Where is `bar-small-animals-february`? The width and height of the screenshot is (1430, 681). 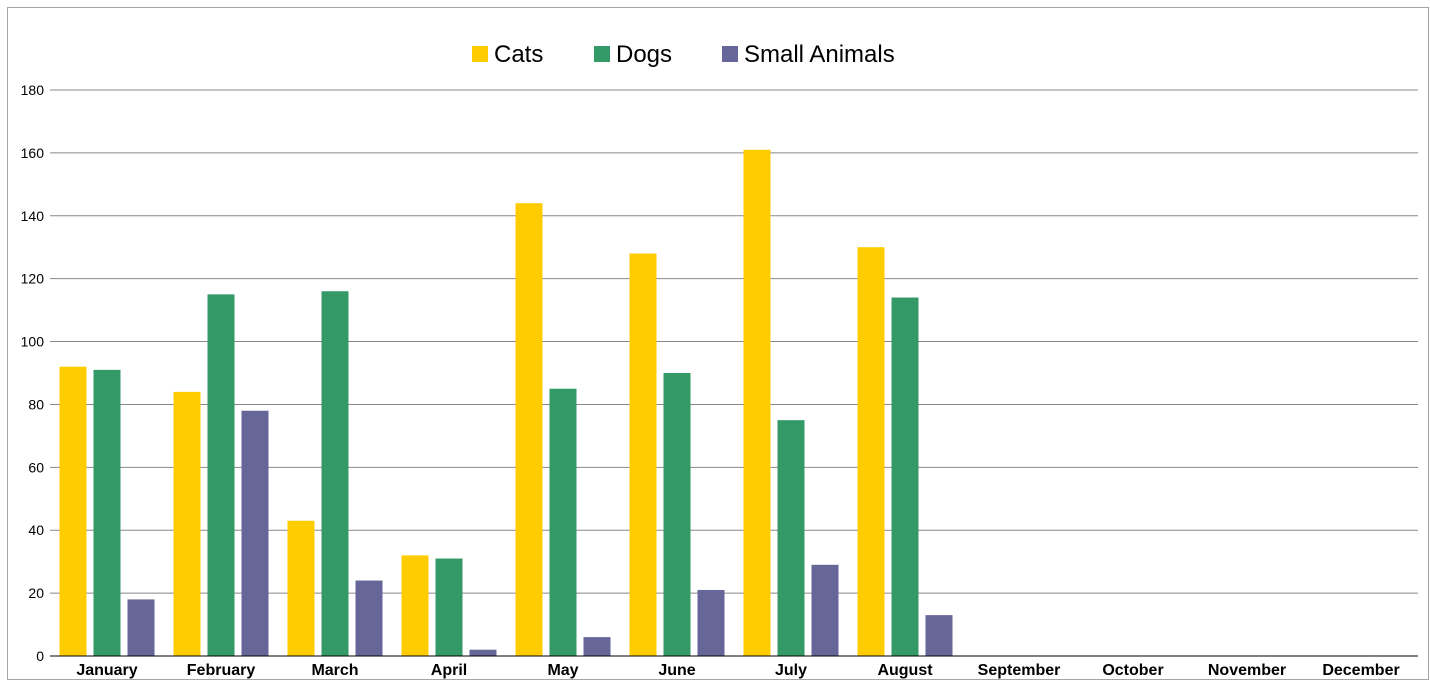
bar-small-animals-february is located at coordinates (255, 533).